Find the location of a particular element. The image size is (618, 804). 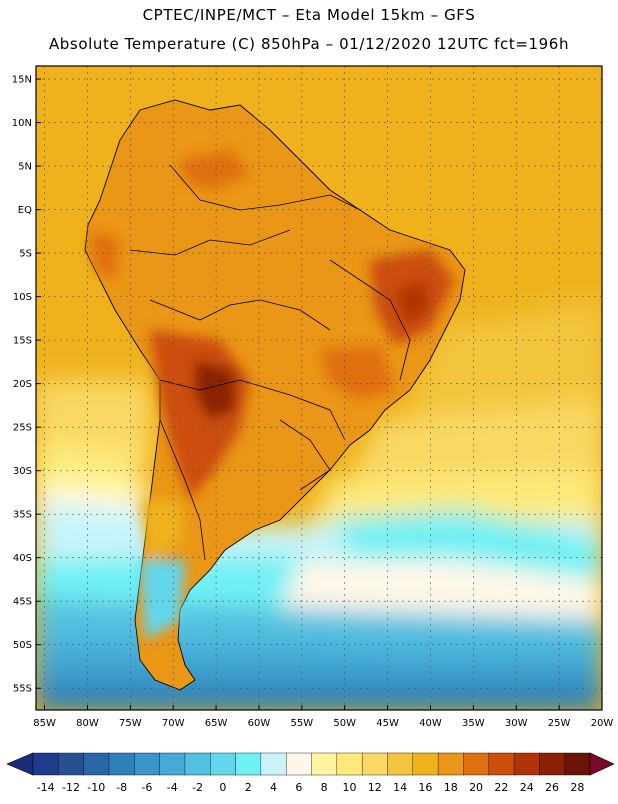

lat-label: 15S is located at coordinates (22, 341).